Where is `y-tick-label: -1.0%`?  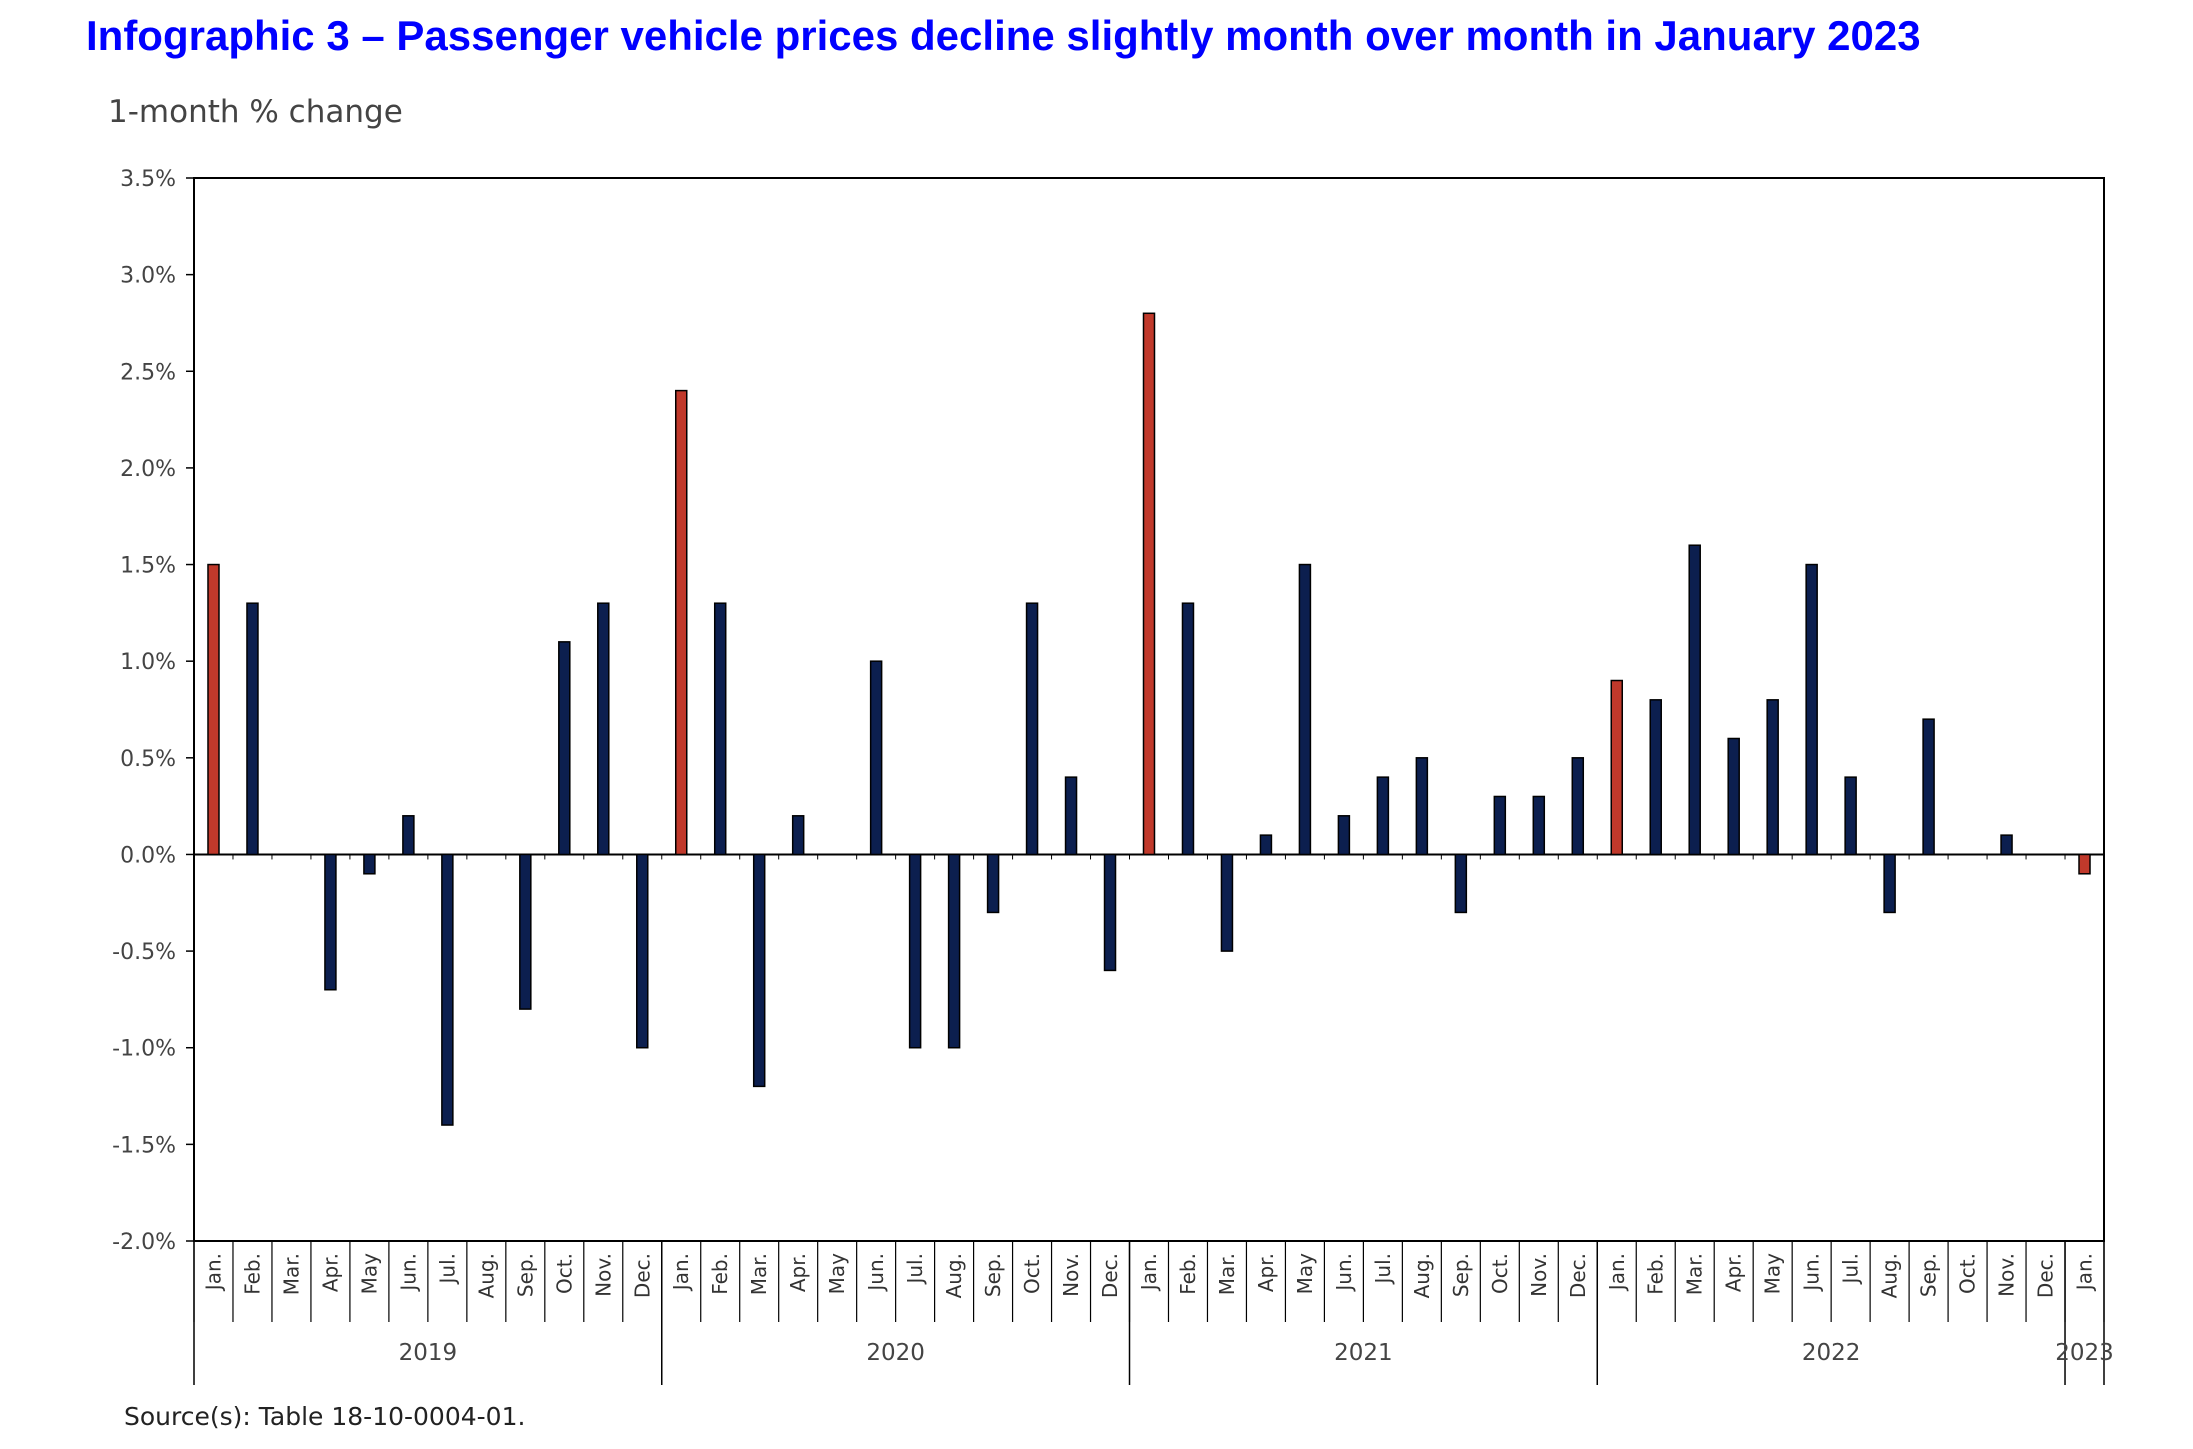
y-tick-label: -1.0% is located at coordinates (144, 1049).